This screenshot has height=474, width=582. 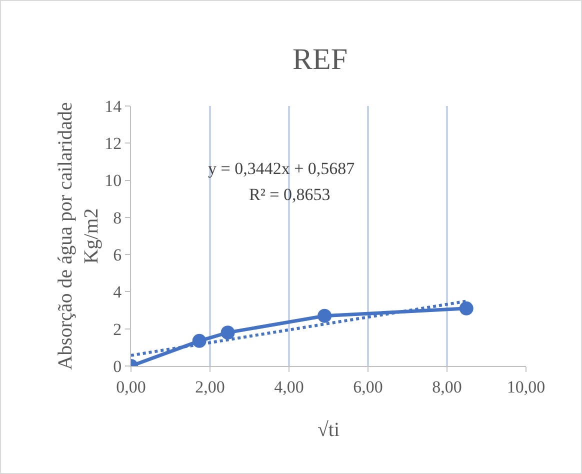 I want to click on y-tick-label: 6, so click(x=117, y=255).